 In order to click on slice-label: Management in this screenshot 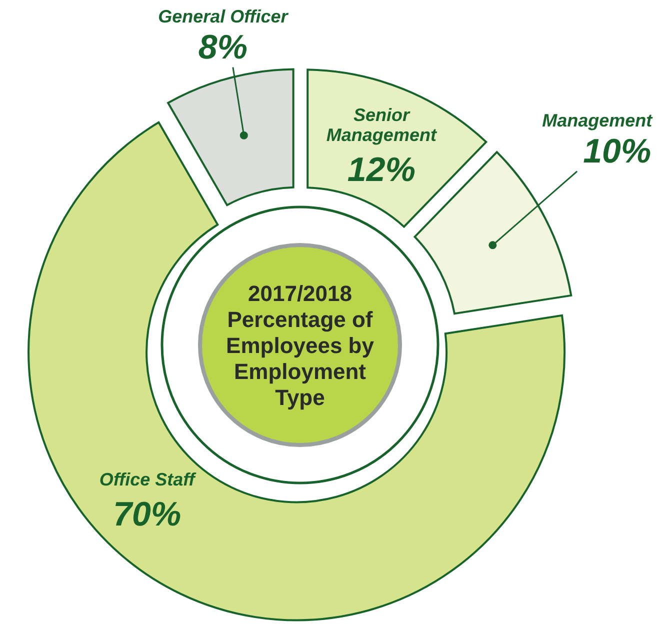, I will do `click(598, 120)`.